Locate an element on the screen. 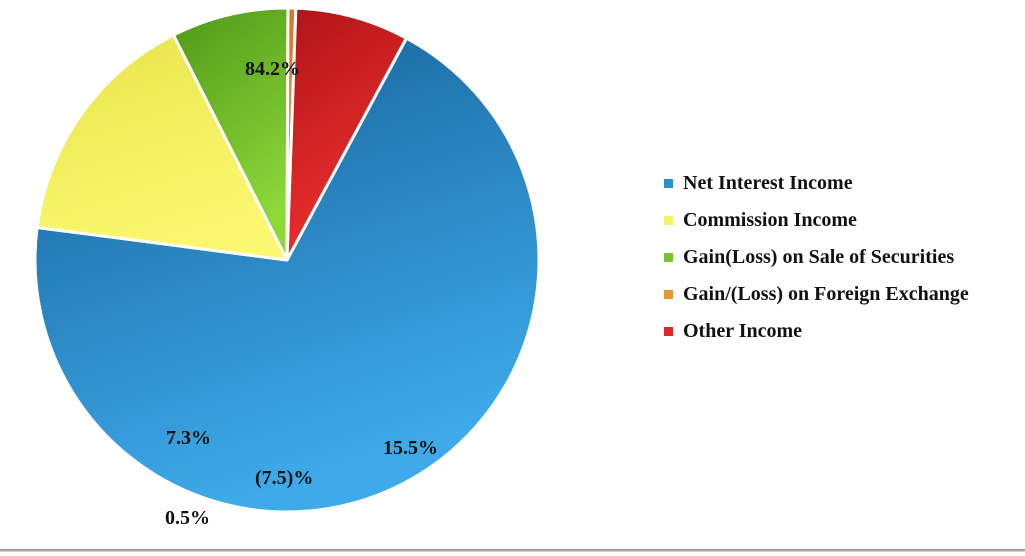 The height and width of the screenshot is (556, 1025). legend-item: Gain/(Loss) on Foreign Exchange is located at coordinates (816, 294).